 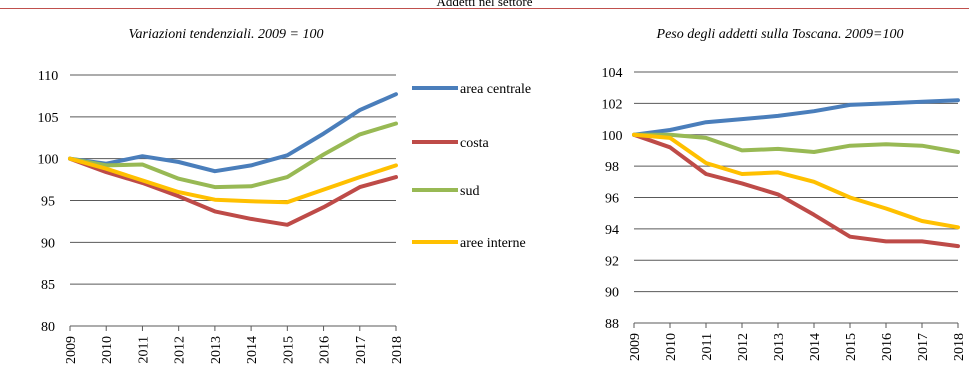 What do you see at coordinates (959, 347) in the screenshot?
I see `chart2-x-tick-label: 2018` at bounding box center [959, 347].